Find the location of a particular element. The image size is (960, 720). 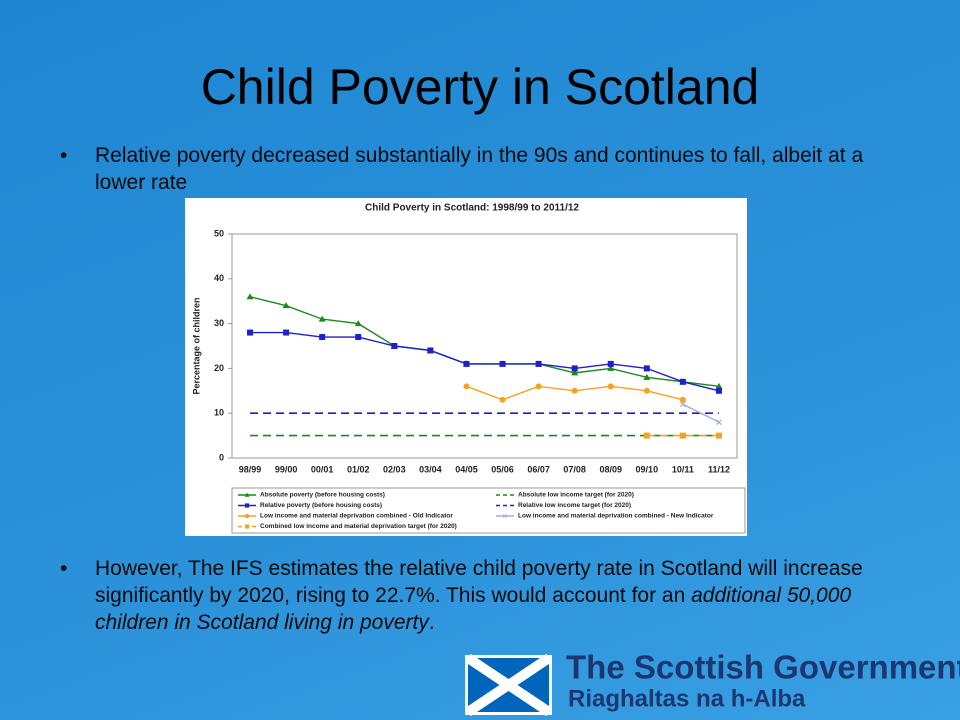

logo-name: The Scottish Government is located at coordinates (763, 667).